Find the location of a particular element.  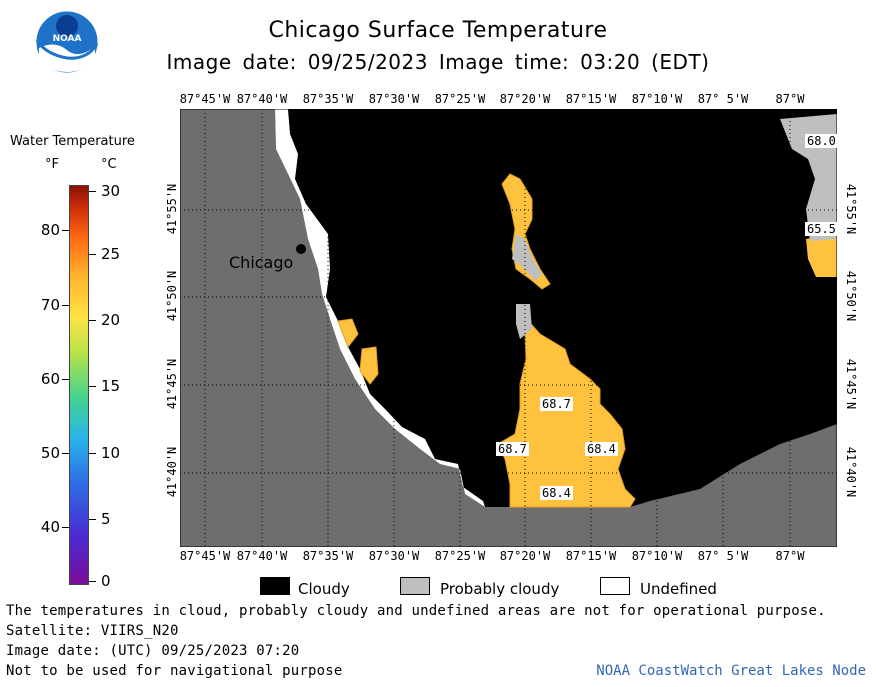

celsius-tick-label: 10 is located at coordinates (111, 453).